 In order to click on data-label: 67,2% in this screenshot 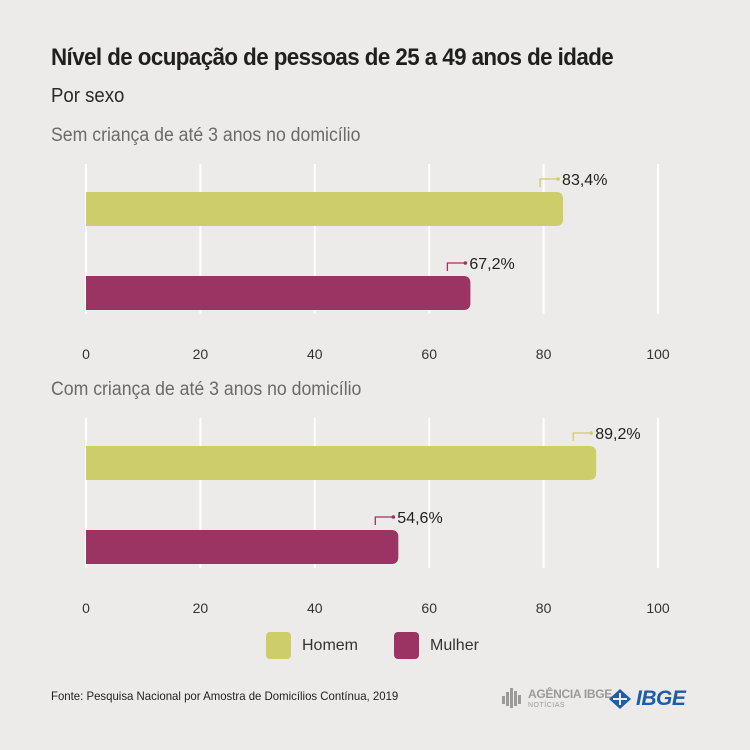, I will do `click(491, 264)`.